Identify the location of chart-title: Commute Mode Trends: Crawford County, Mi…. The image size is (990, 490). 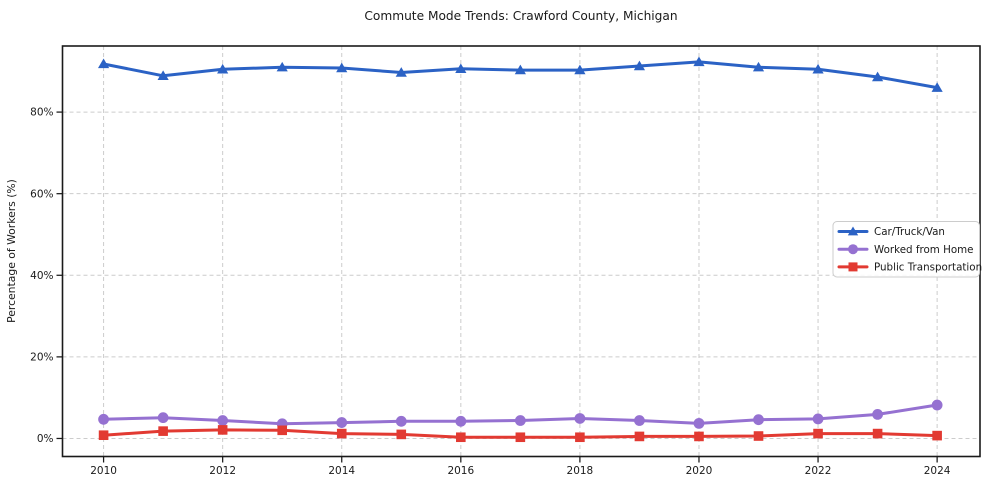
(520, 16).